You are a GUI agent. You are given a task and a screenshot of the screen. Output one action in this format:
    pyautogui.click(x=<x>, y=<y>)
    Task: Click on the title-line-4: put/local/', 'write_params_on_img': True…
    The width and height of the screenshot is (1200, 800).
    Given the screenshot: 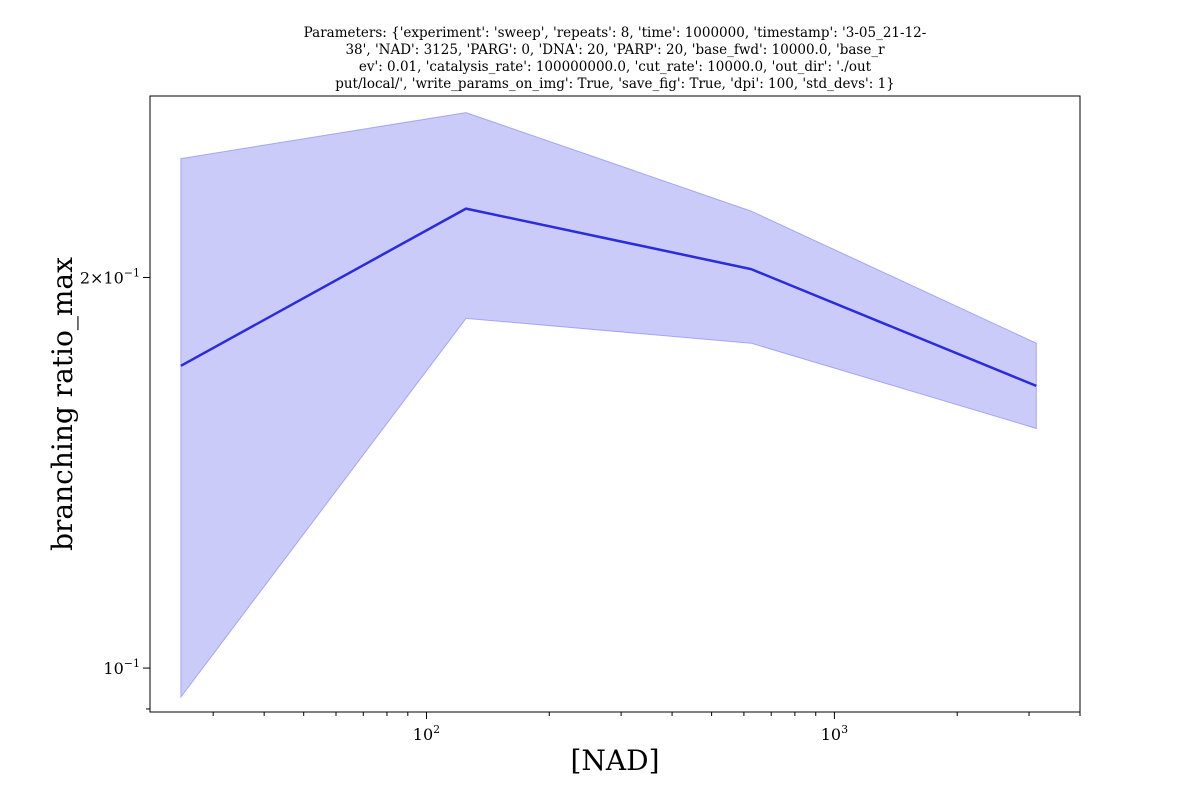 What is the action you would take?
    pyautogui.click(x=615, y=84)
    